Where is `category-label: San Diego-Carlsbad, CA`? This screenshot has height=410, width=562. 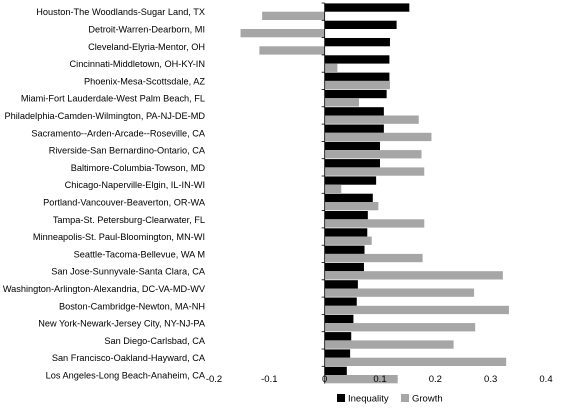 category-label: San Diego-Carlsbad, CA is located at coordinates (154, 341).